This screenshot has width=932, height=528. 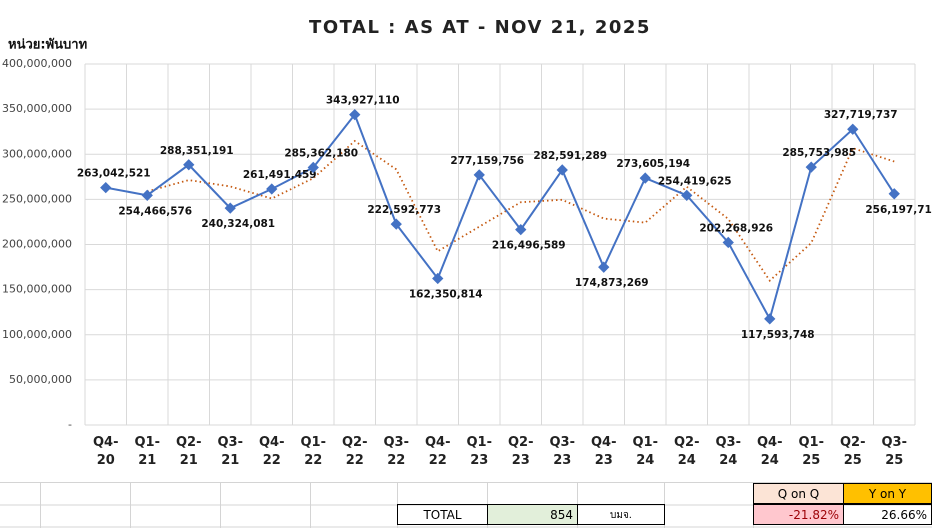 I want to click on x-tick-label: Q4-20, so click(x=106, y=451).